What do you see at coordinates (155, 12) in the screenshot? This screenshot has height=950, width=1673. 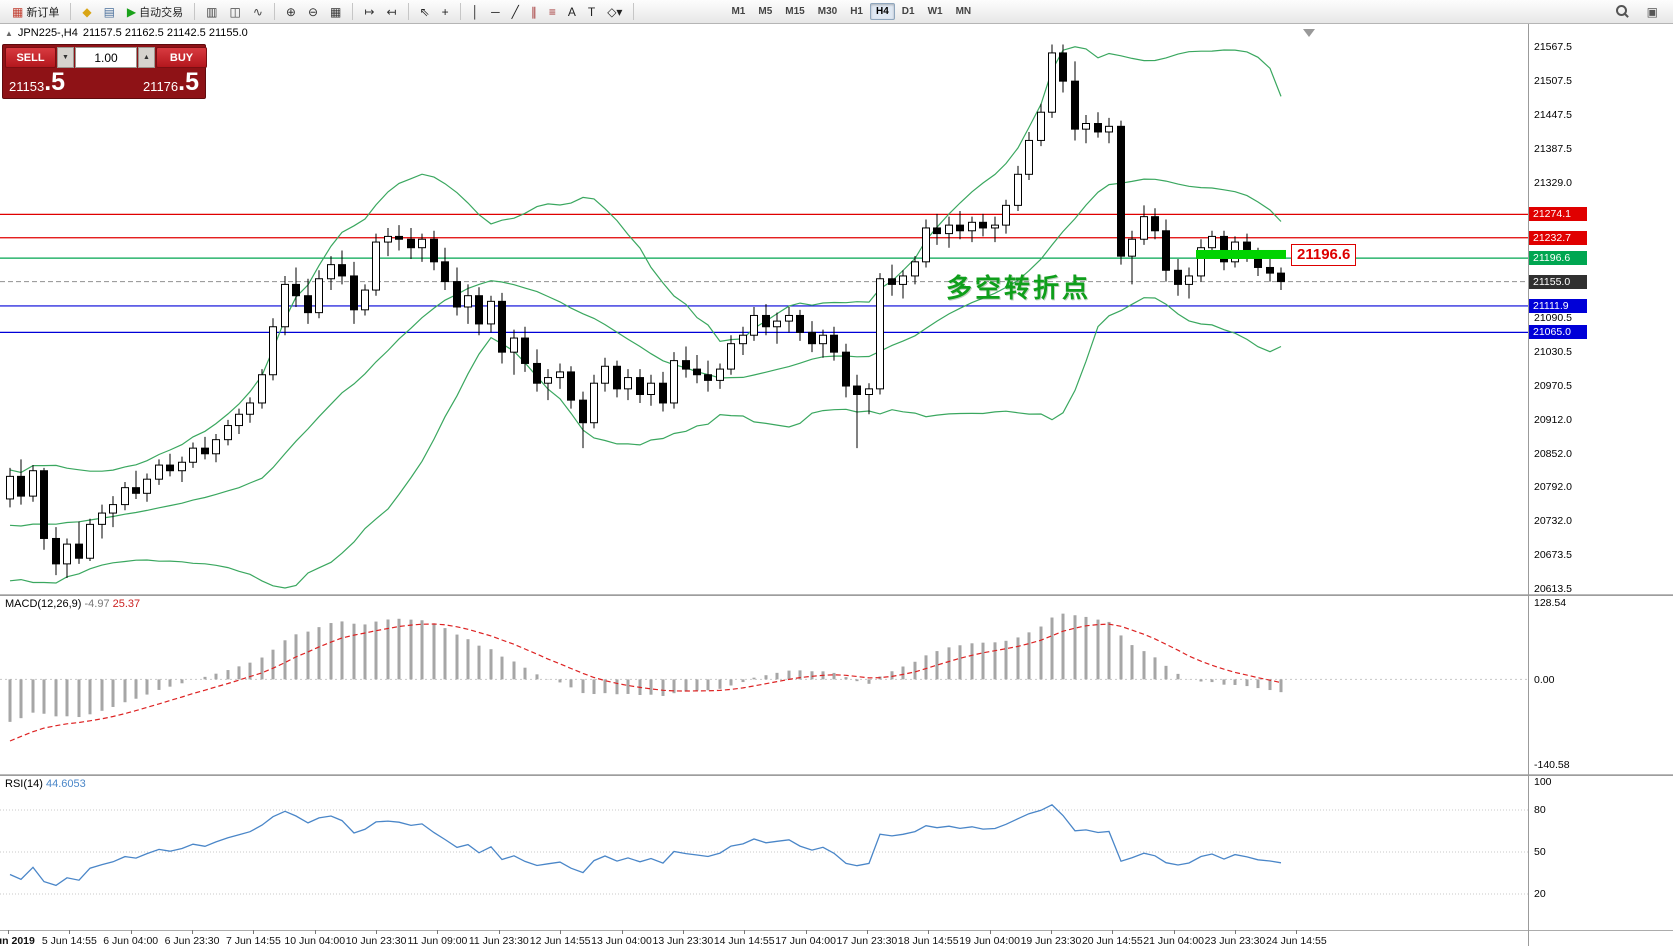 I see `autotrade-button: ▶ 自动交易` at bounding box center [155, 12].